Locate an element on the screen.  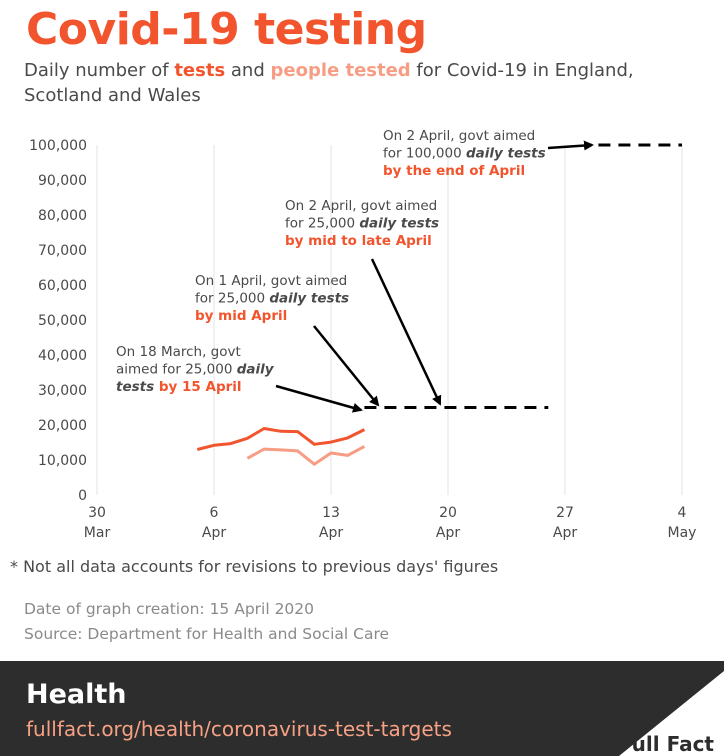
x-tick-label: 27 is located at coordinates (565, 513).